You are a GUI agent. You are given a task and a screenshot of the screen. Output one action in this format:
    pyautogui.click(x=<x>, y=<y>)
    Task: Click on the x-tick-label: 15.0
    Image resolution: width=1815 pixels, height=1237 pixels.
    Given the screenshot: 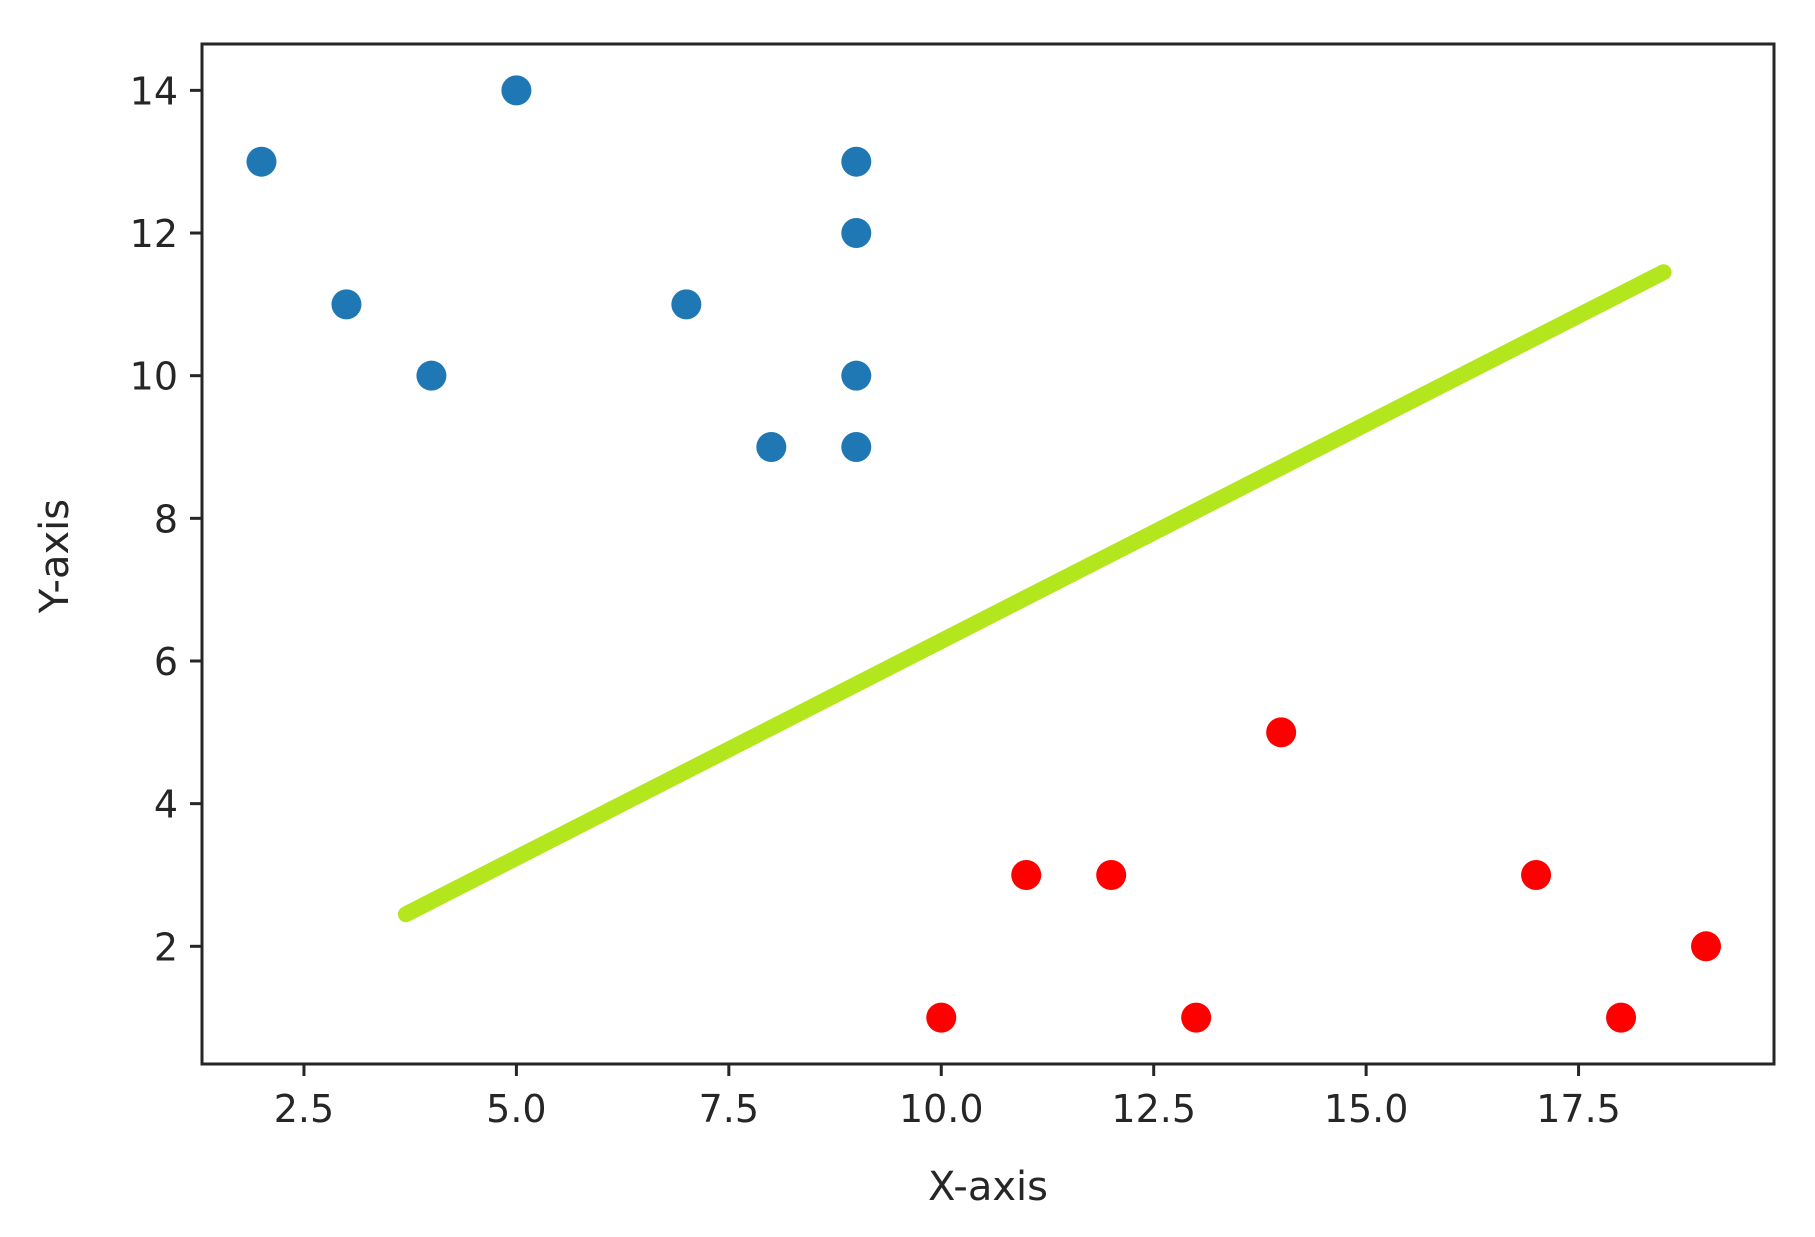 What is the action you would take?
    pyautogui.click(x=1366, y=1109)
    